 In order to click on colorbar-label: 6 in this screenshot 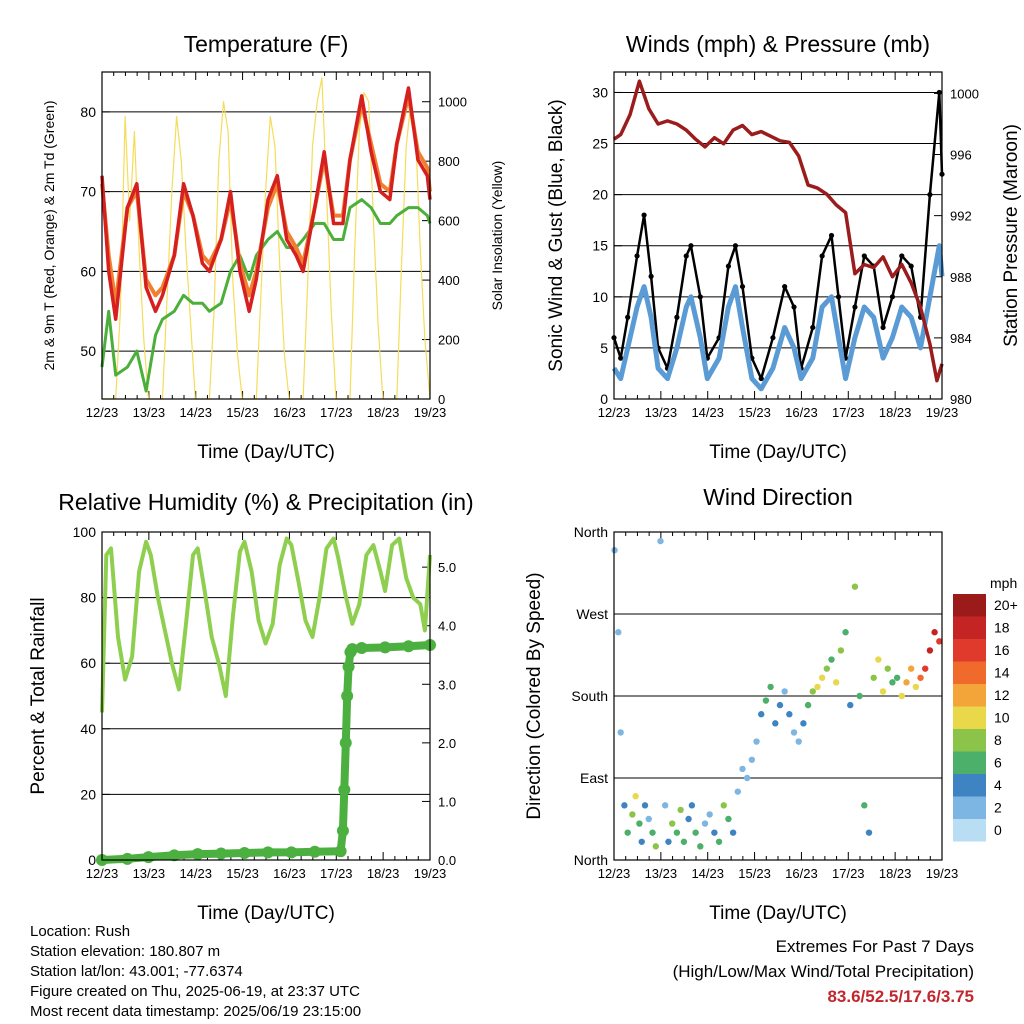, I will do `click(998, 763)`.